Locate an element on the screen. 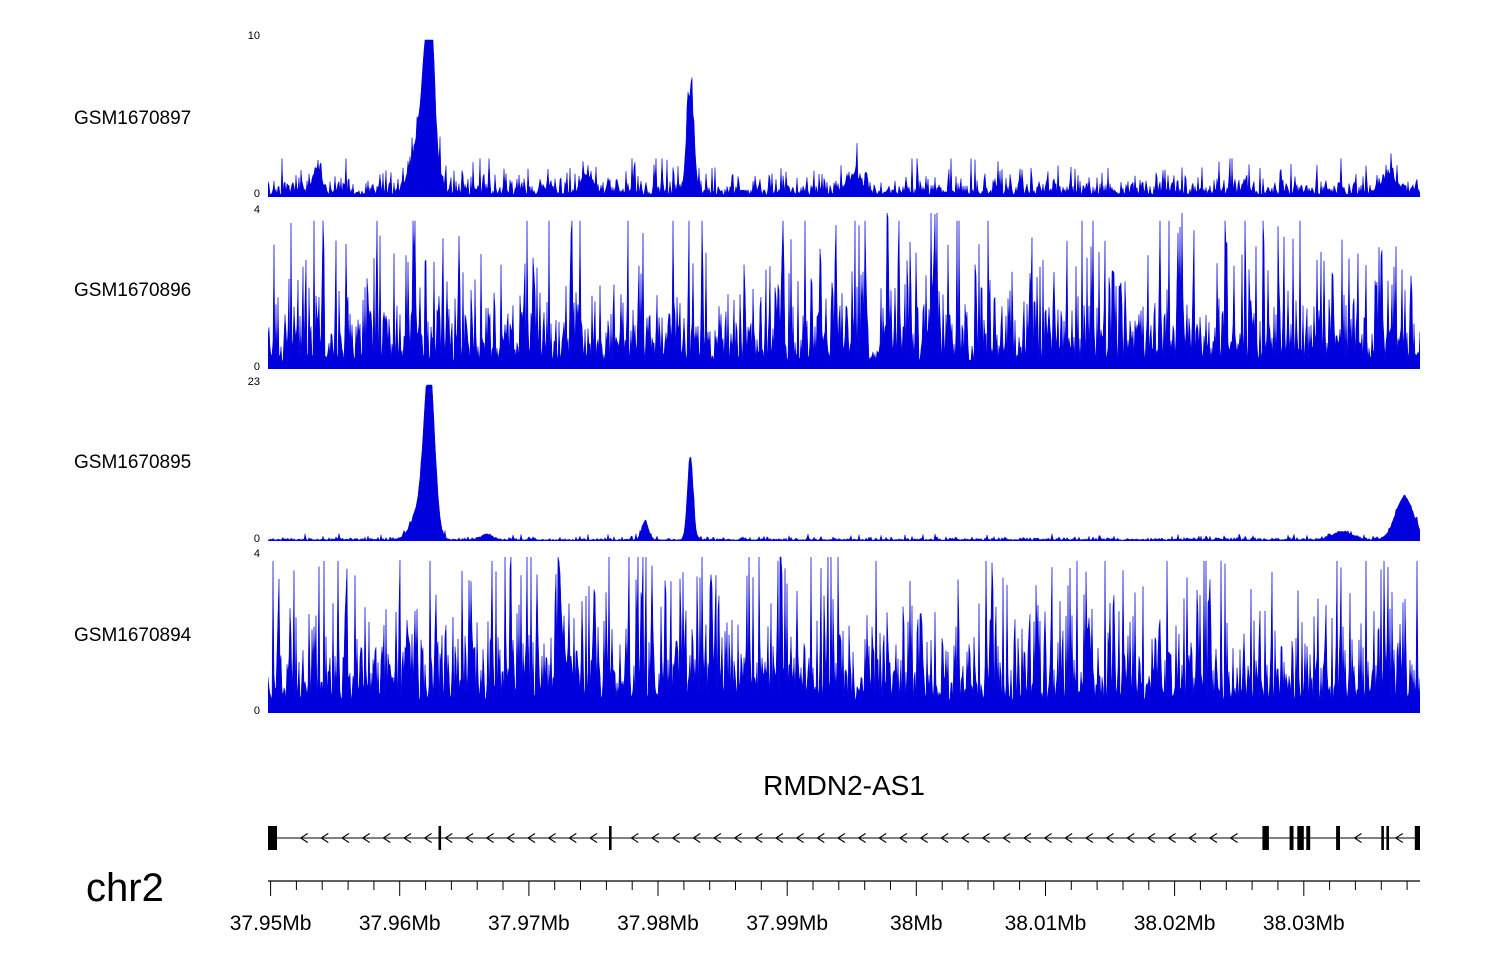  axis-tick-label: 38.02Mb is located at coordinates (1174, 923).